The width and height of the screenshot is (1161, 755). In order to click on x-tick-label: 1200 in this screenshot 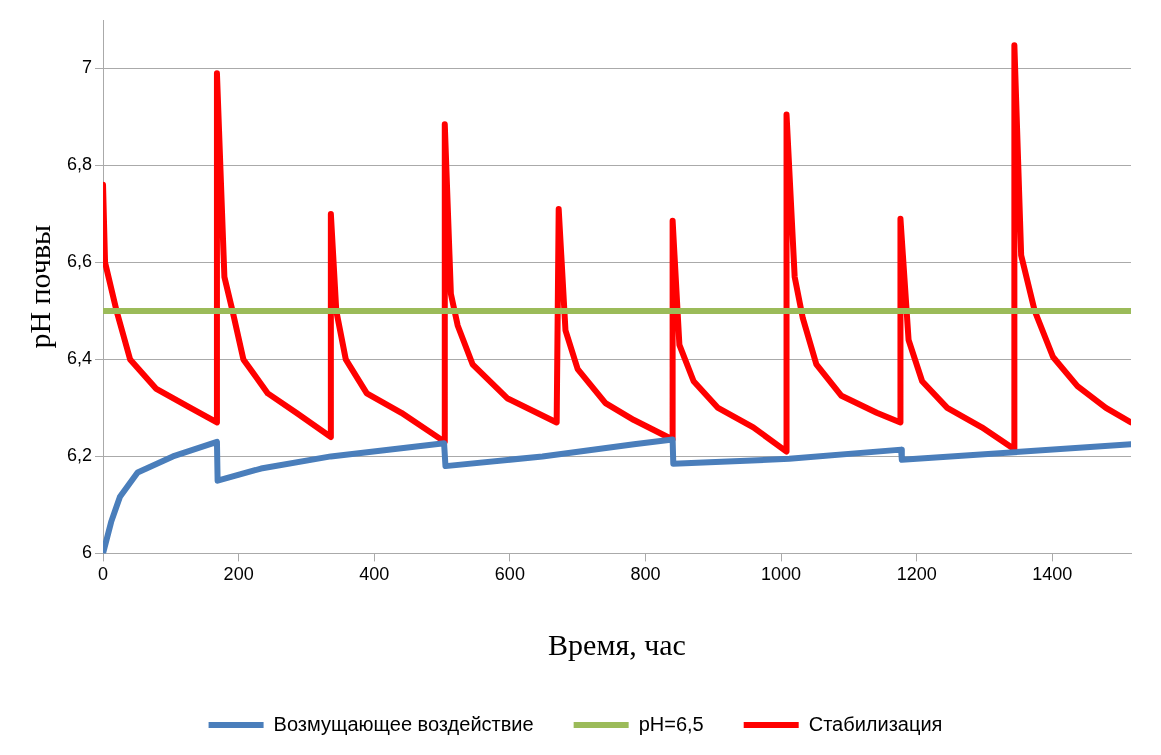, I will do `click(916, 574)`.